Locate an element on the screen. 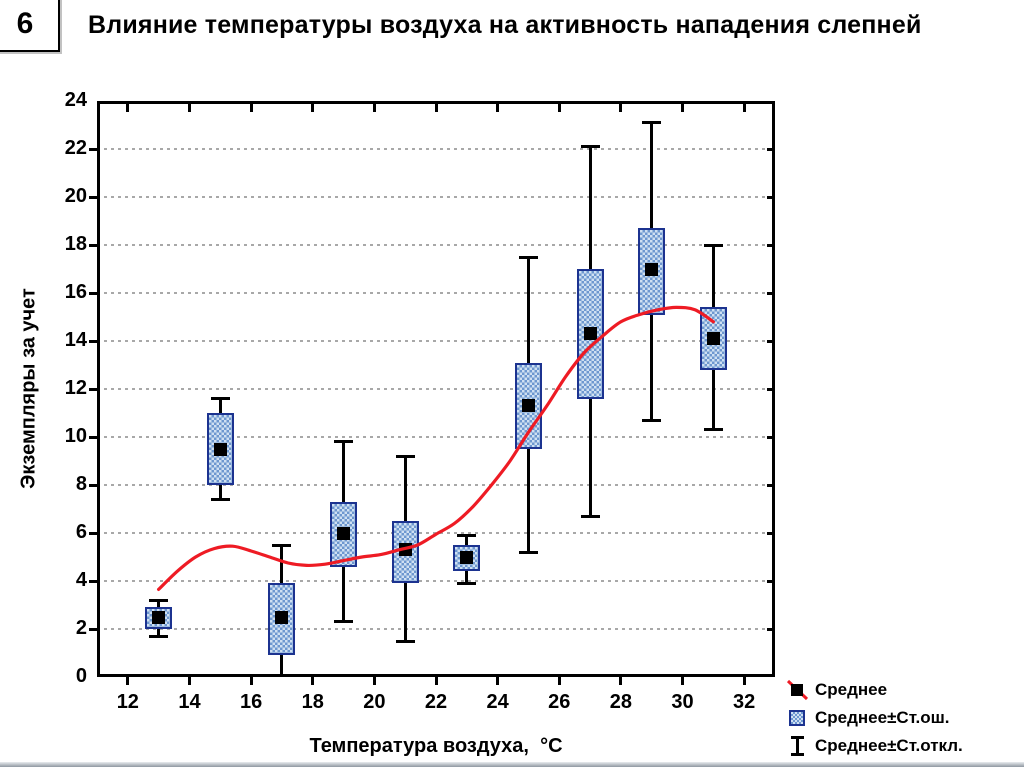 This screenshot has height=767, width=1024. x-tick-label: 20 is located at coordinates (374, 702).